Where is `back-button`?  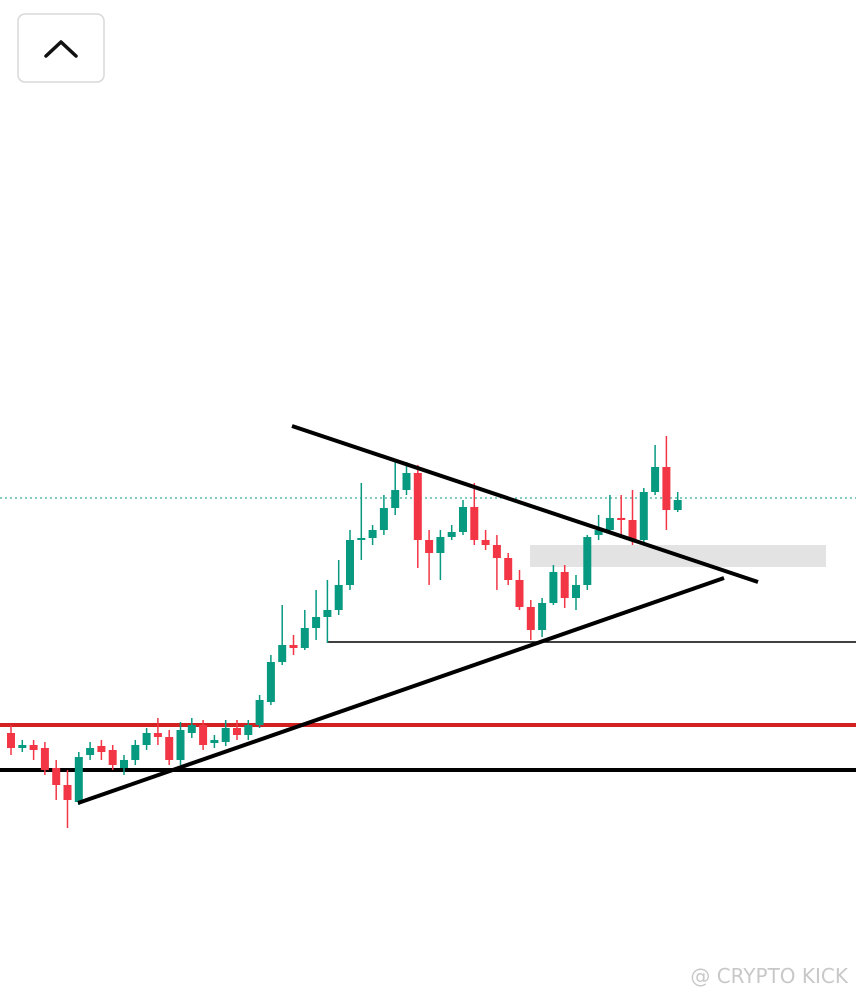
back-button is located at coordinates (61, 48).